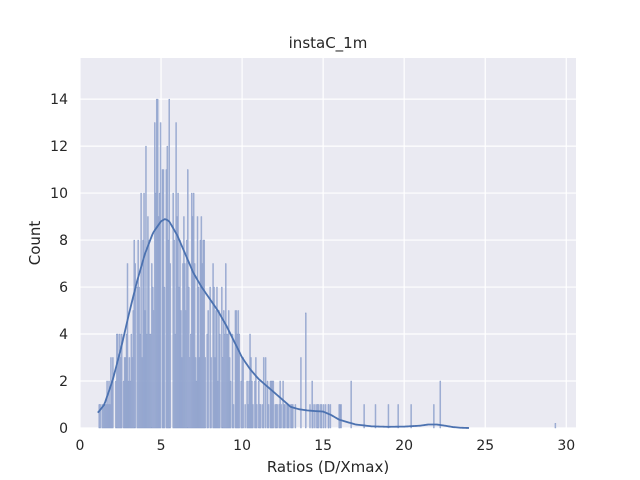 The width and height of the screenshot is (640, 480). Describe the element at coordinates (63, 241) in the screenshot. I see `y-tick-label: 8` at that location.